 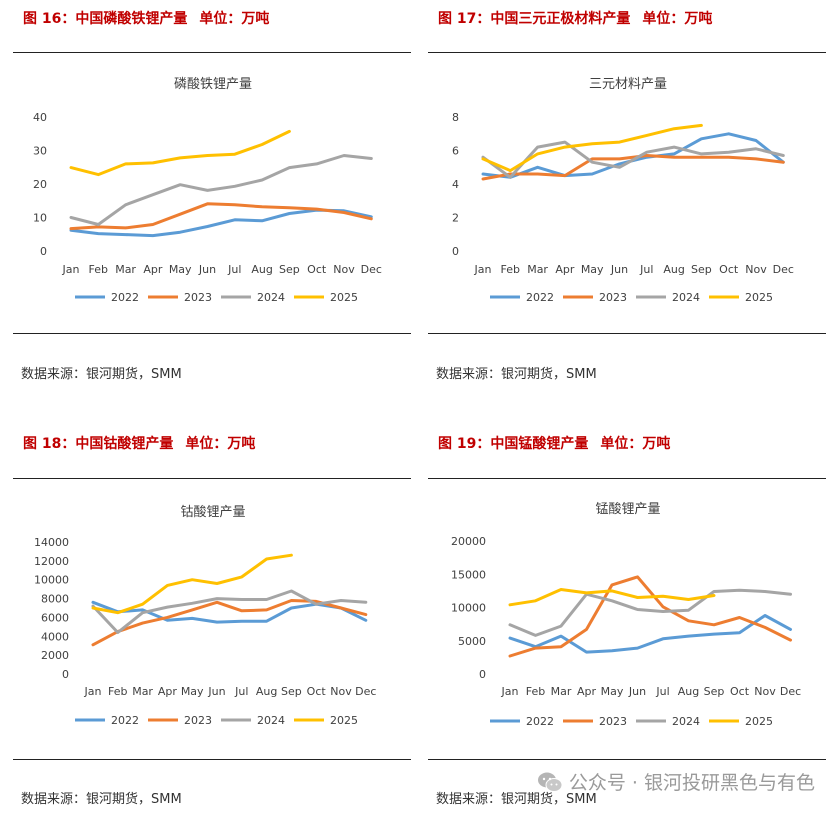 I want to click on figure-title-text: 图 18：中国钴酸锂产量, so click(x=98, y=444).